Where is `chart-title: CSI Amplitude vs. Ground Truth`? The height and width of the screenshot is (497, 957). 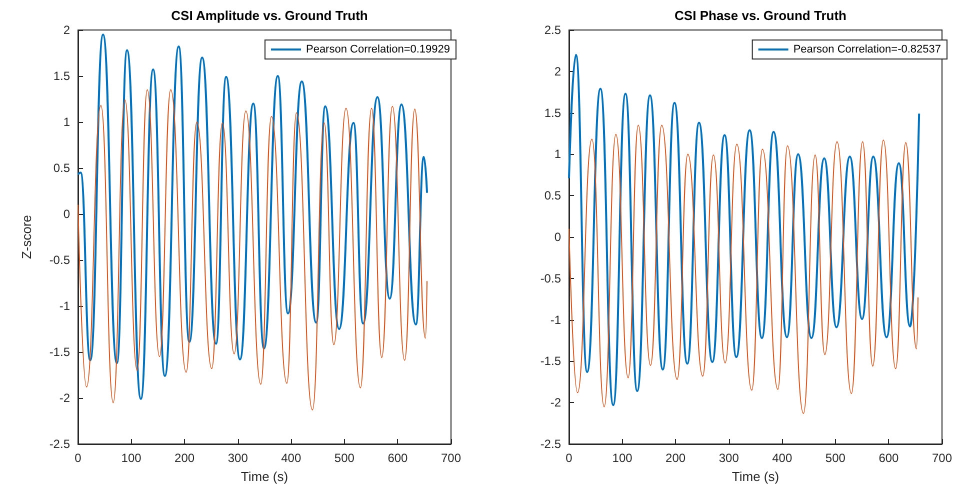 chart-title: CSI Amplitude vs. Ground Truth is located at coordinates (269, 15).